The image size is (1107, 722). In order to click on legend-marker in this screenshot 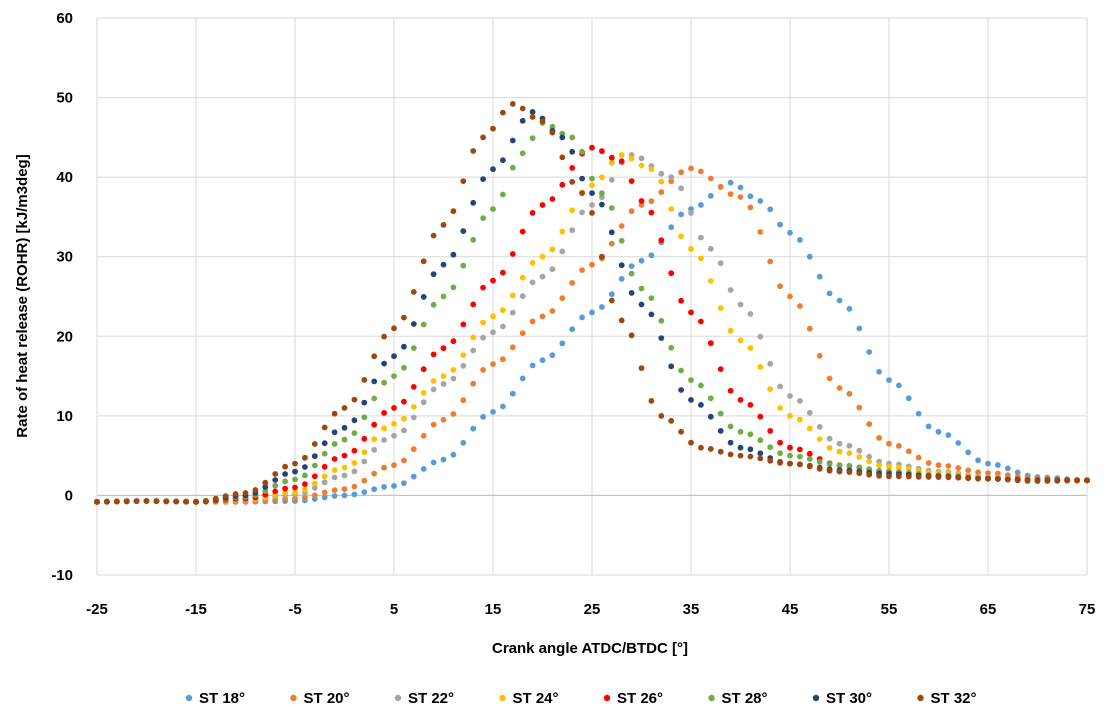, I will do `click(293, 698)`.